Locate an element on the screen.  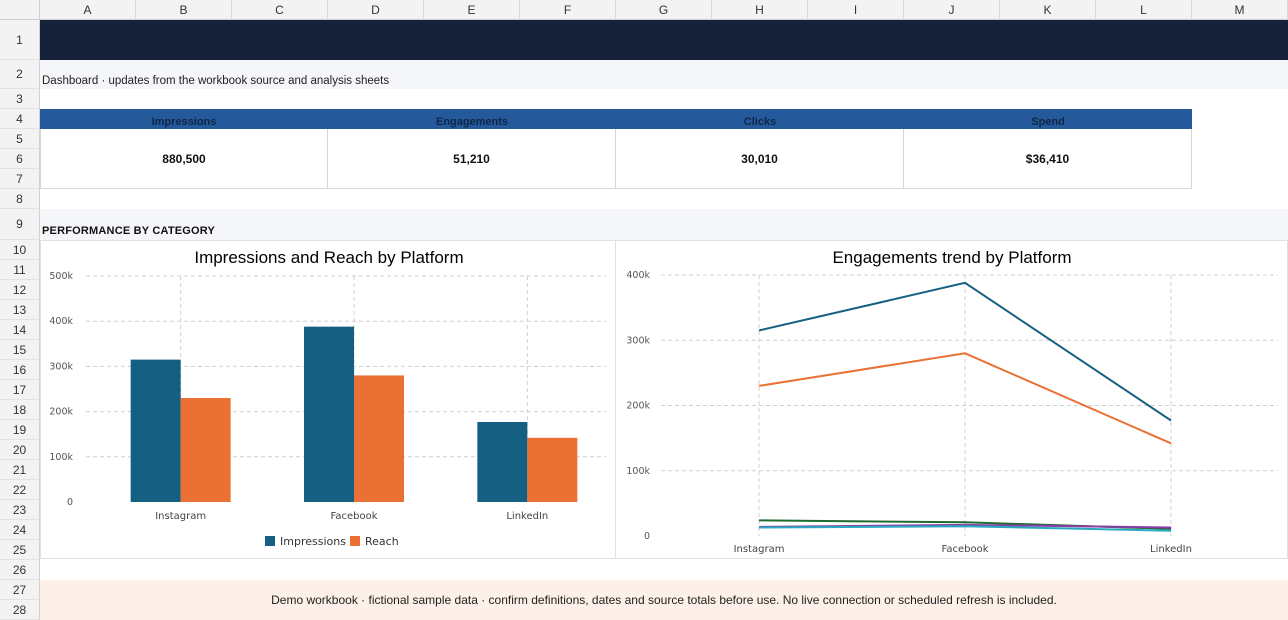
row-header-5: 5 is located at coordinates (20, 139).